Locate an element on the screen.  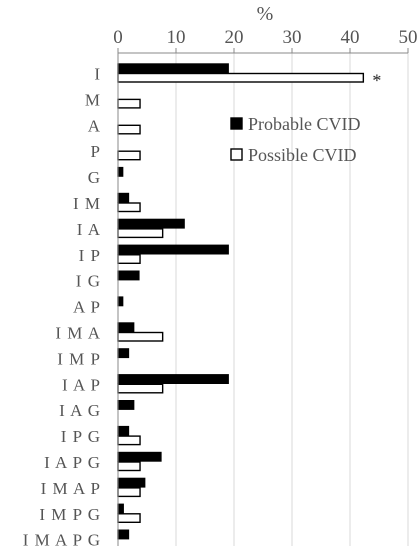
x-tick-label: 30 is located at coordinates (292, 37).